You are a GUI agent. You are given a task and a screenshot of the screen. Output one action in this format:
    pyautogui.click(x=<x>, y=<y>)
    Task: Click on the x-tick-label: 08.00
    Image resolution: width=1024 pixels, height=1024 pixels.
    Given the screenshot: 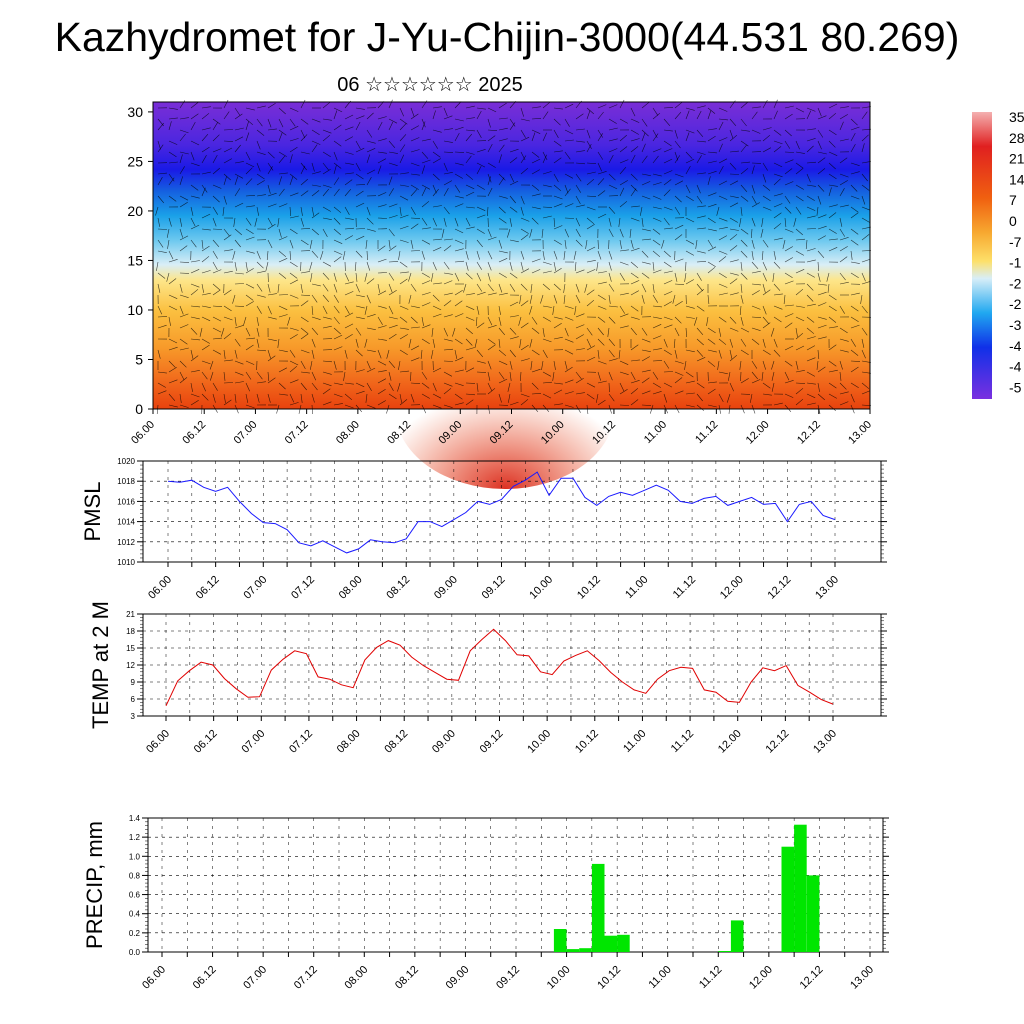 What is the action you would take?
    pyautogui.click(x=348, y=433)
    